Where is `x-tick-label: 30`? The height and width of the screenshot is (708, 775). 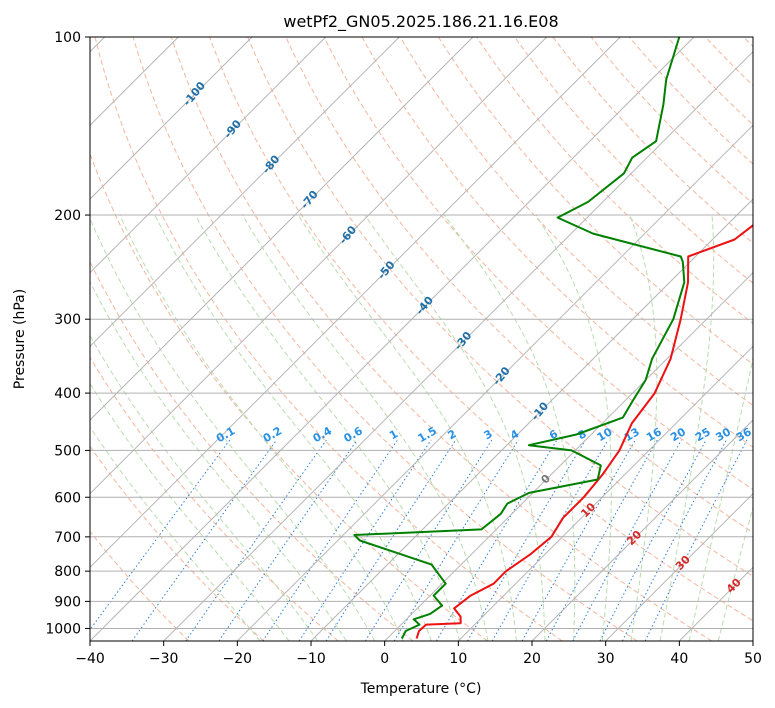 x-tick-label: 30 is located at coordinates (606, 659).